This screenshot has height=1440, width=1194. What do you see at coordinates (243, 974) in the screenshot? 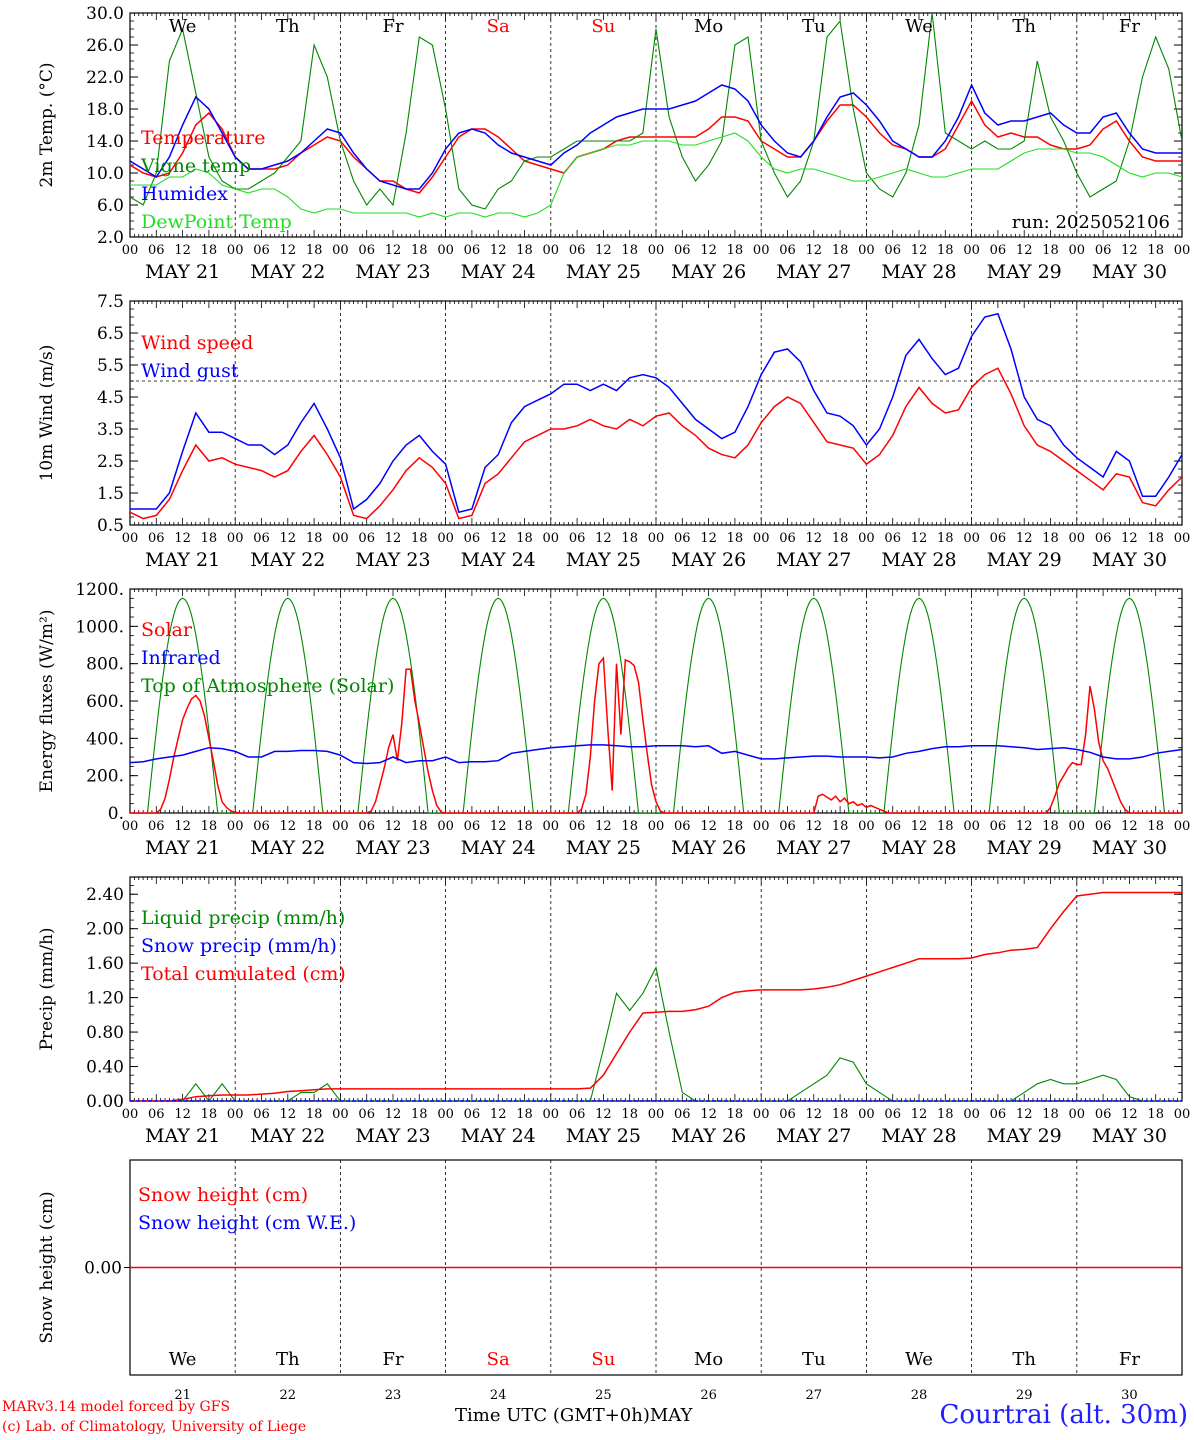
I see `legend-entry: Total cumulated (cm)` at bounding box center [243, 974].